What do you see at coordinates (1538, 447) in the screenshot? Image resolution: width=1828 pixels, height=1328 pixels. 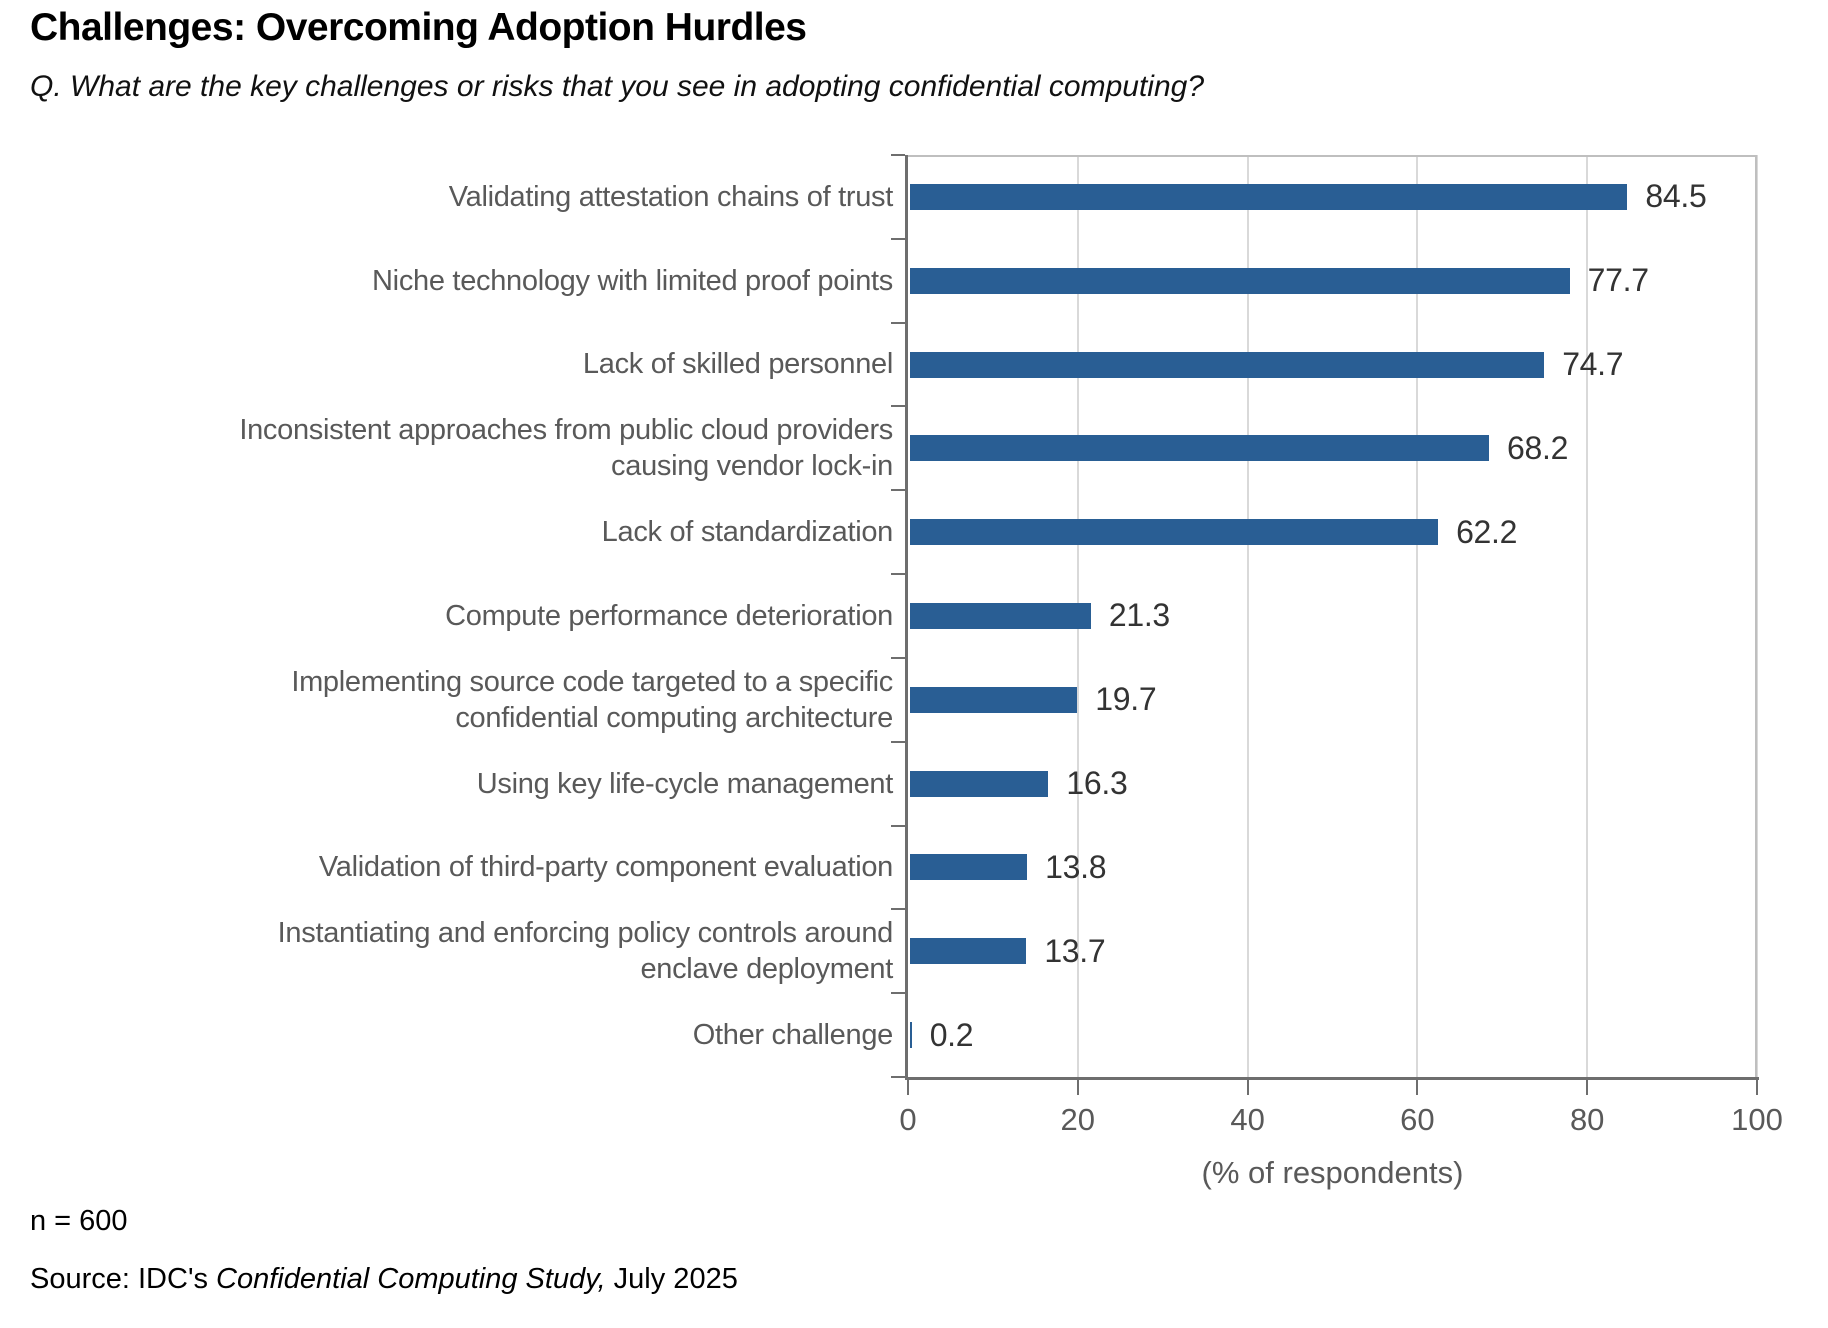 I see `value-label: 68.2` at bounding box center [1538, 447].